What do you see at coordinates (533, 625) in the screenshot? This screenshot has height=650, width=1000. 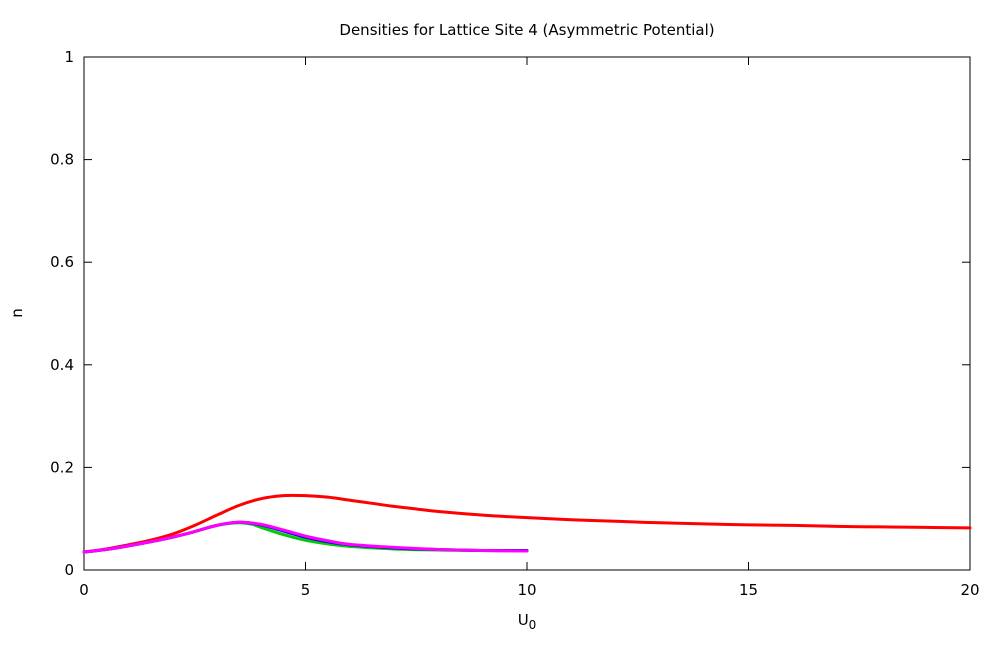 I see `x-axis-label-subscript: 0` at bounding box center [533, 625].